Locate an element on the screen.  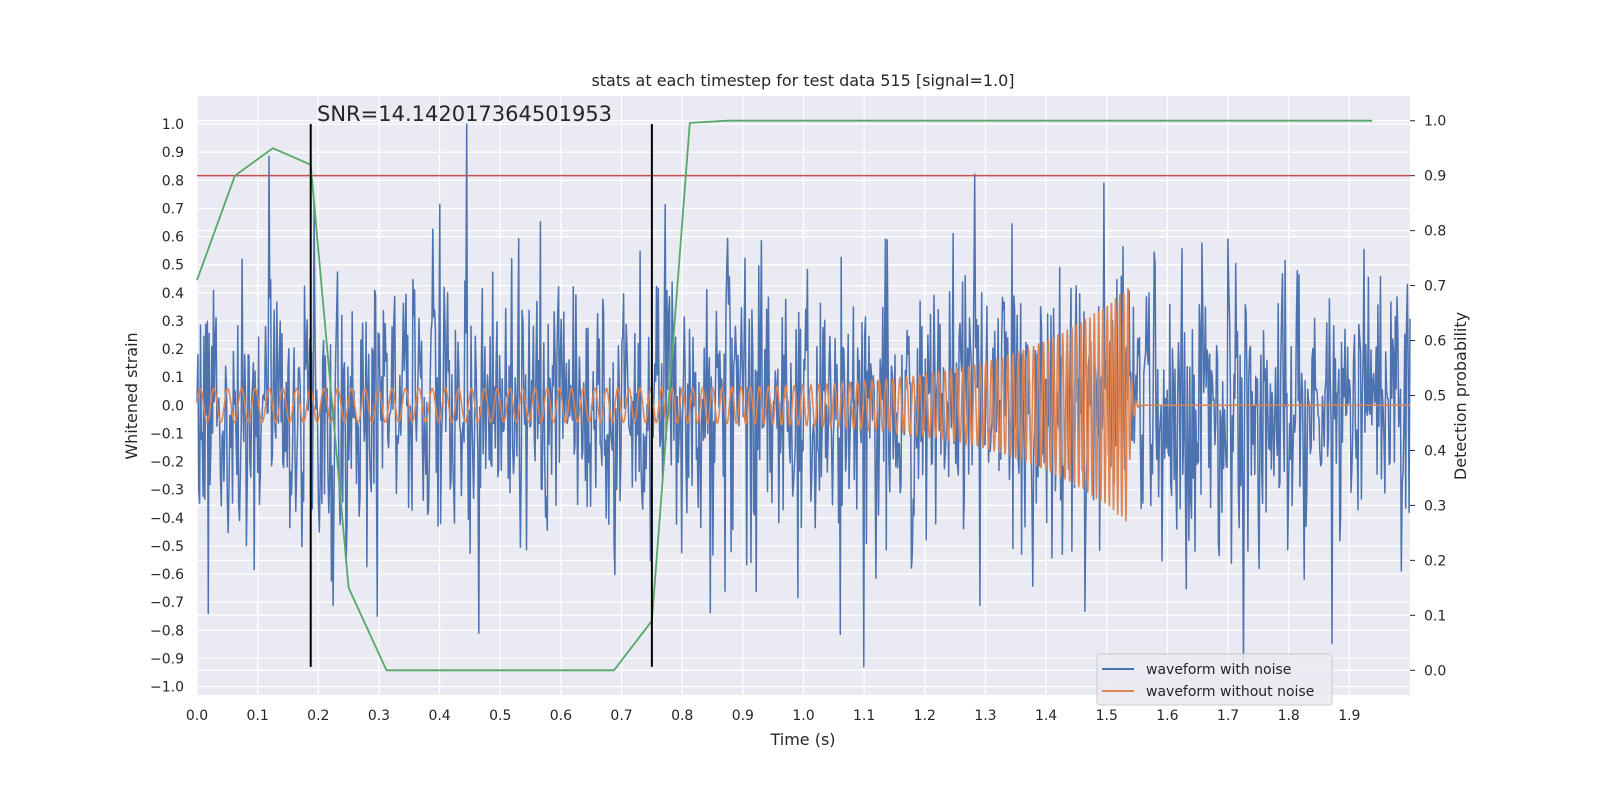
y-right-tick-label: 0.8 is located at coordinates (1435, 232).